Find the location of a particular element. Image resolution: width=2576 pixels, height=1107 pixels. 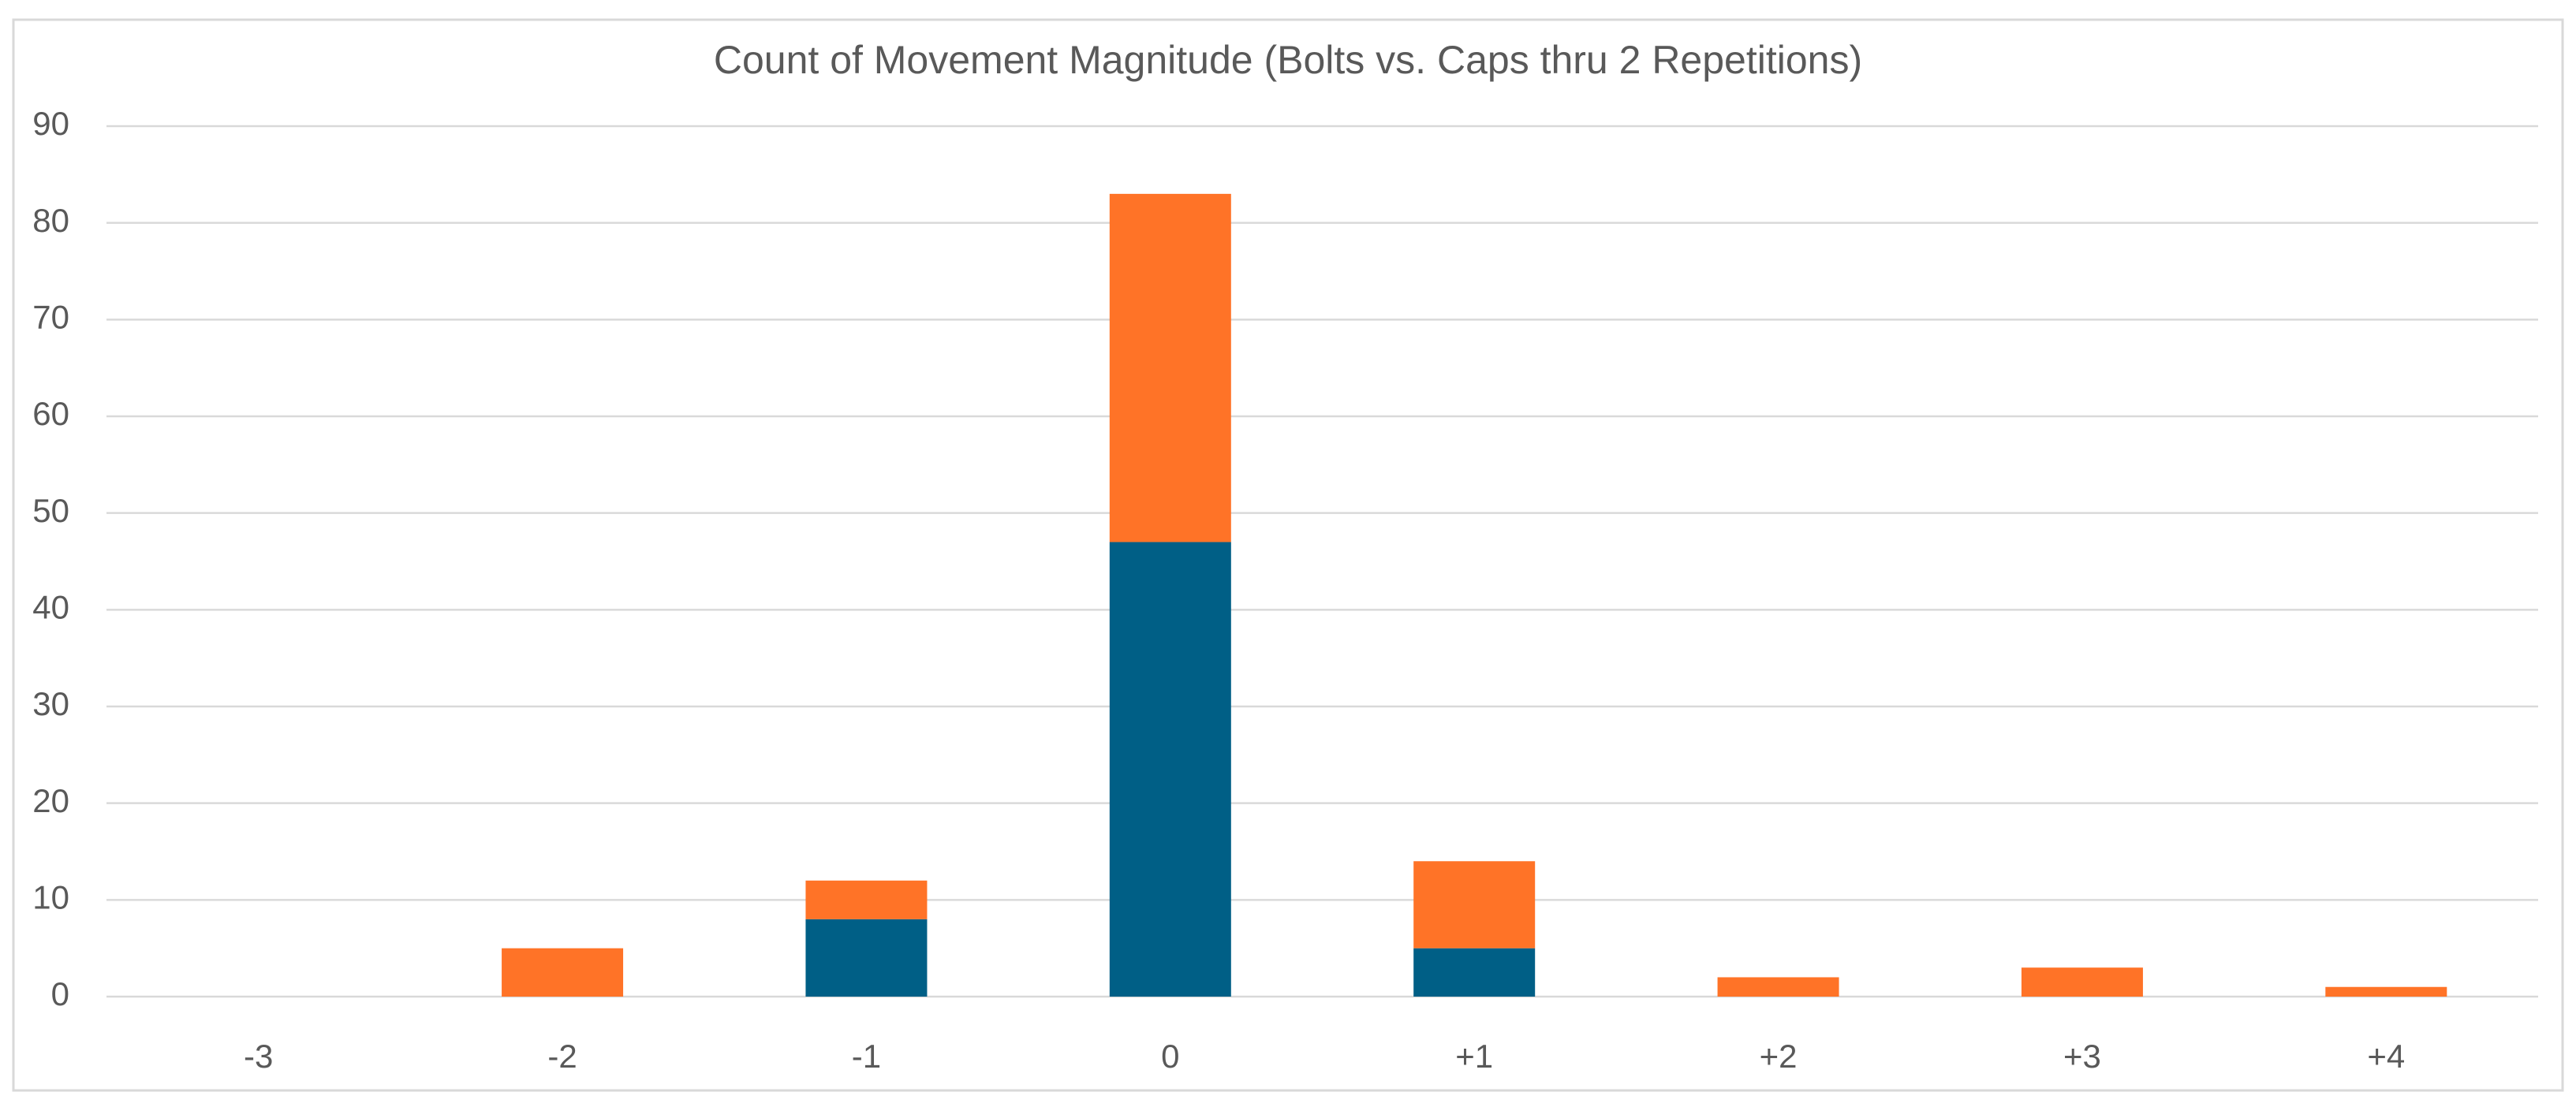

y-tick-label: 20 is located at coordinates (50, 800).